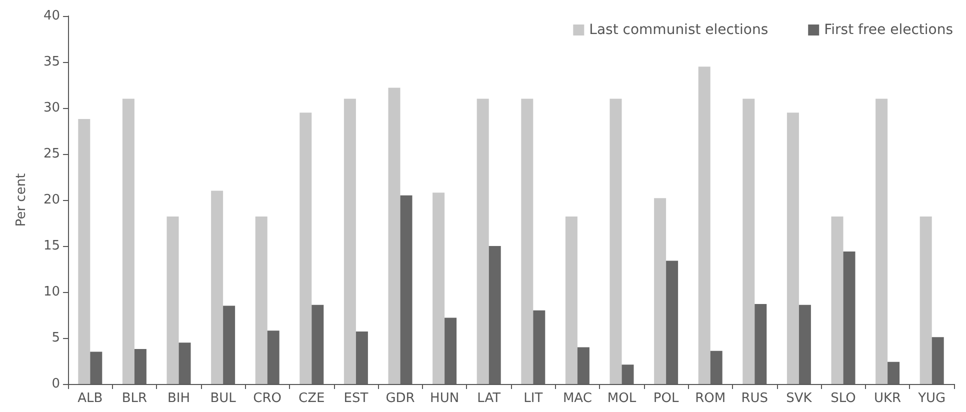  What do you see at coordinates (400, 398) in the screenshot?
I see `x-tick-label: GDR` at bounding box center [400, 398].